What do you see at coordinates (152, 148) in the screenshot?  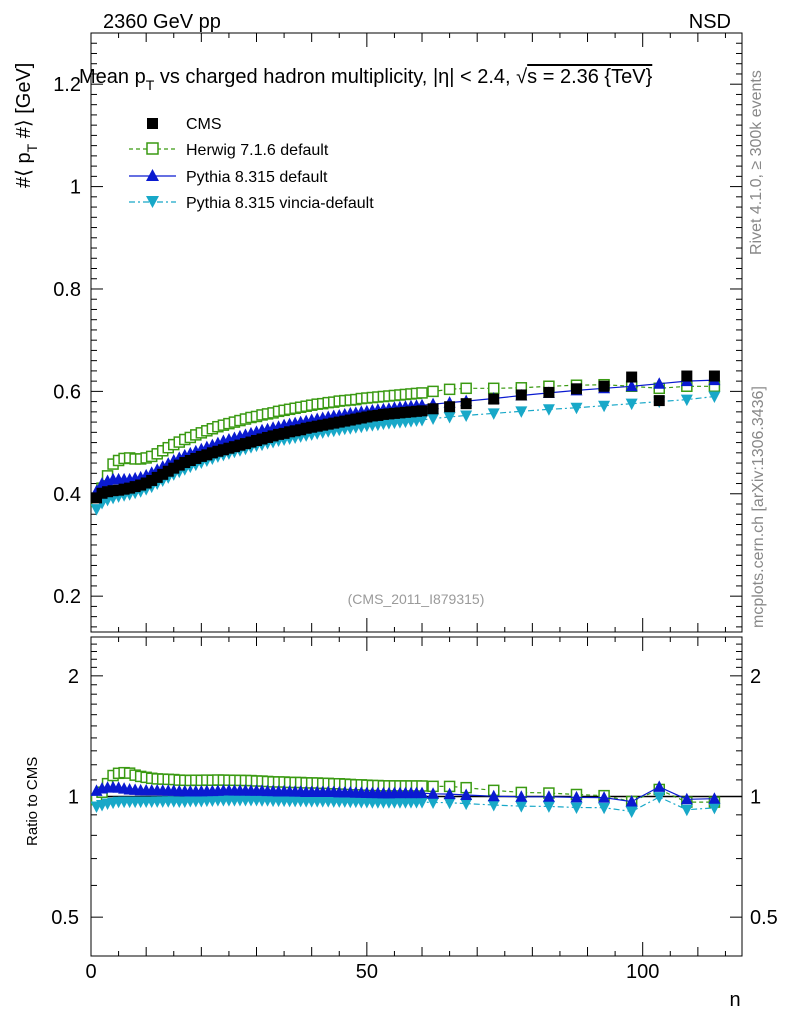 I see `legend-marker-herwig` at bounding box center [152, 148].